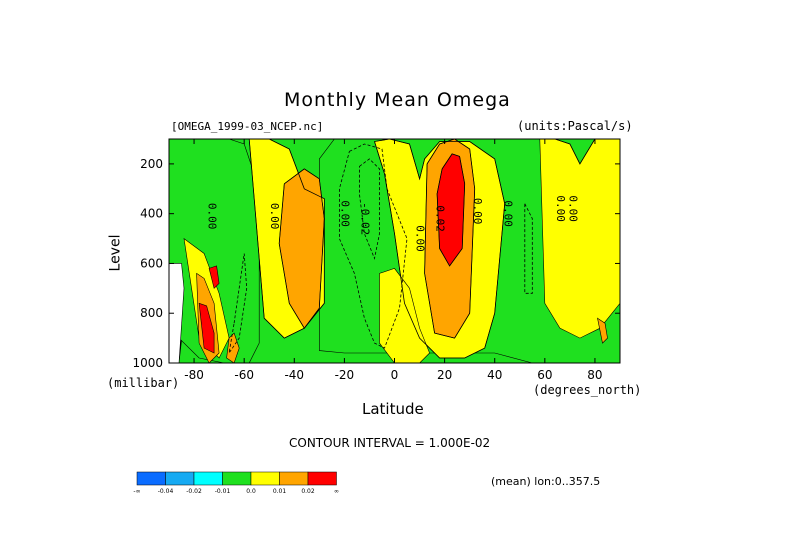 The height and width of the screenshot is (558, 789). What do you see at coordinates (223, 491) in the screenshot?
I see `legend-label: -0.01` at bounding box center [223, 491].